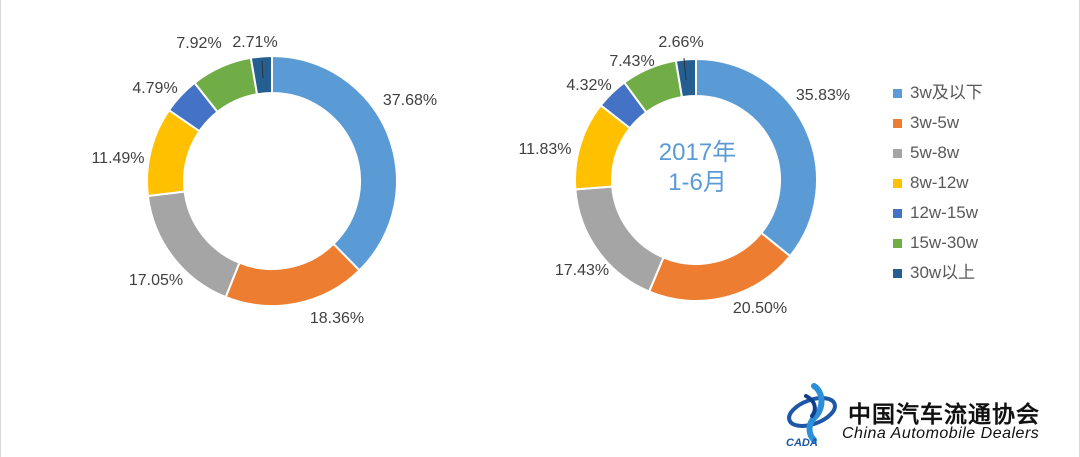 The width and height of the screenshot is (1080, 457). I want to click on left-border, so click(0, 228).